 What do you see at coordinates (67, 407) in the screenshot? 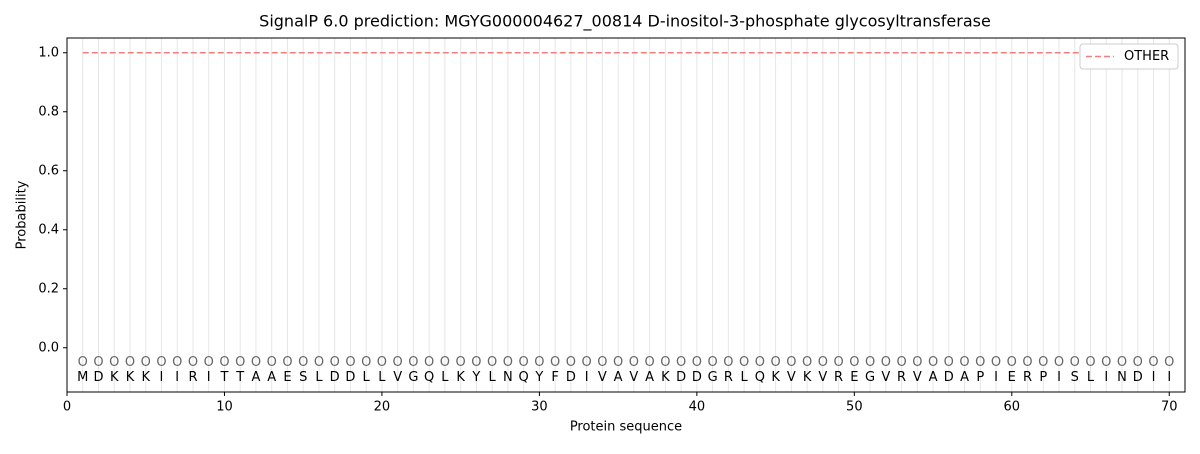
I see `x-tick-label: 0` at bounding box center [67, 407].